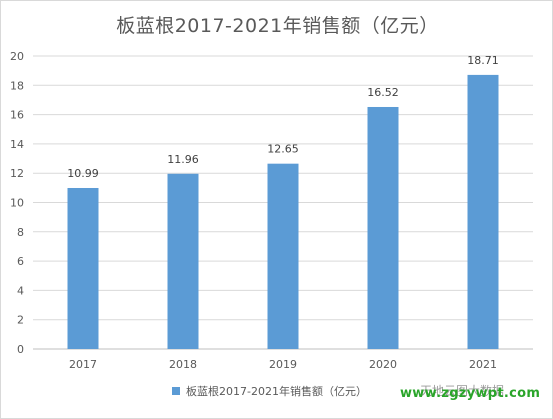 The image size is (553, 419). I want to click on y-tick-label: 8, so click(20, 232).